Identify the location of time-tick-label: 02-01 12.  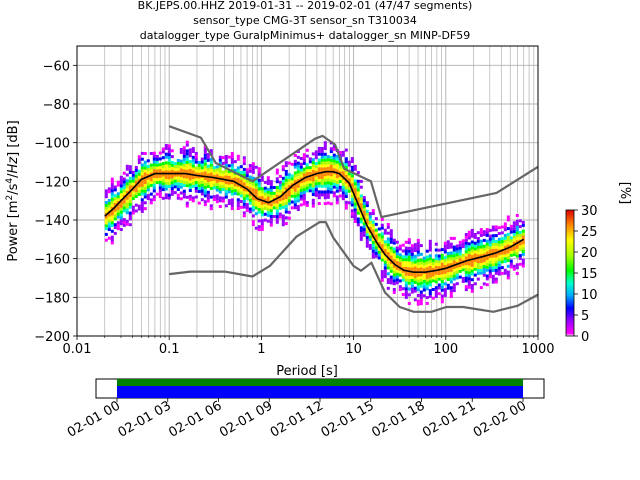
(297, 419).